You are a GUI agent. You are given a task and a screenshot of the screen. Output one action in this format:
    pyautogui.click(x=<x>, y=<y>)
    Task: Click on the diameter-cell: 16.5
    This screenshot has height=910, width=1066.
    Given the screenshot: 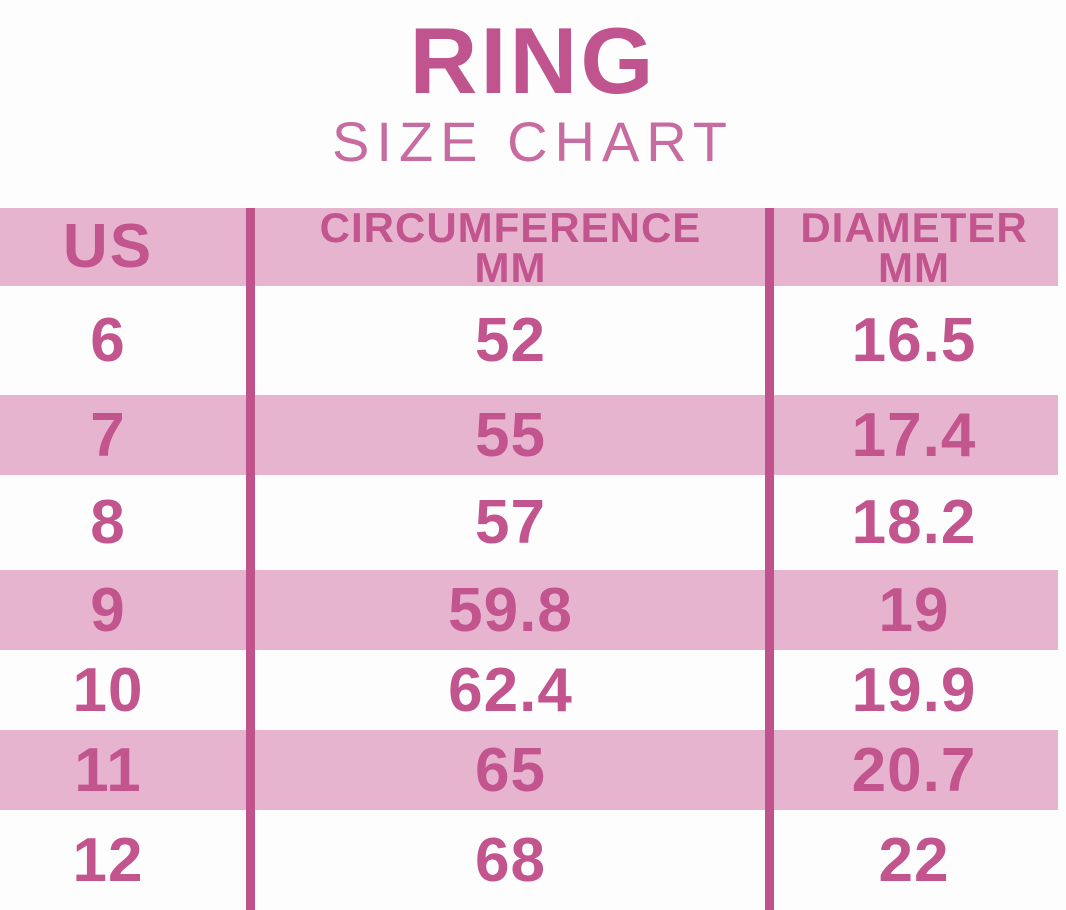 What is the action you would take?
    pyautogui.click(x=914, y=340)
    